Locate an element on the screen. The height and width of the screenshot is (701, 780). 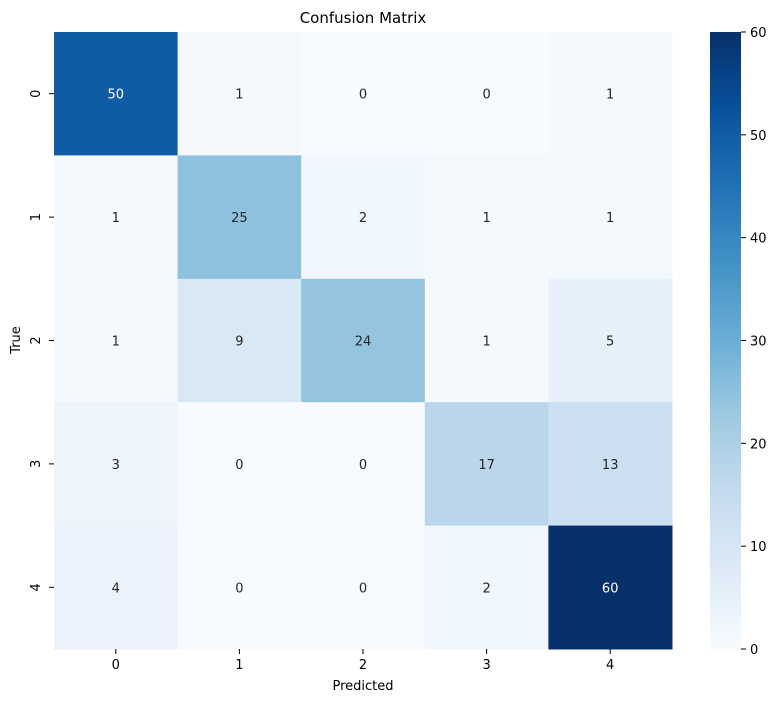
cell-value-4-4: 60 is located at coordinates (610, 588).